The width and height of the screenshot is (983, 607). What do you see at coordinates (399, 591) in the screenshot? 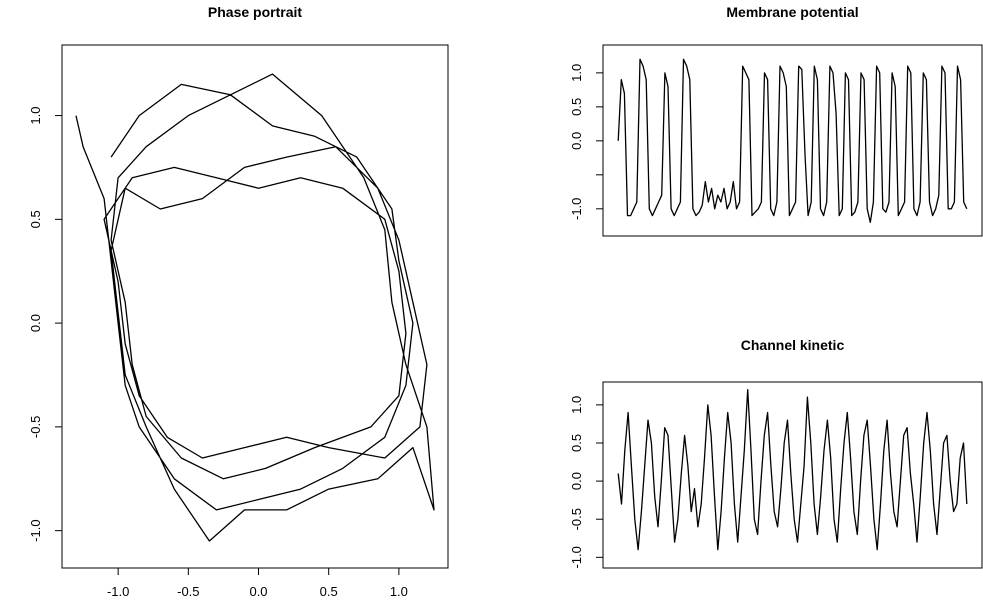
I see `x-tick-label: 1.0` at bounding box center [399, 591].